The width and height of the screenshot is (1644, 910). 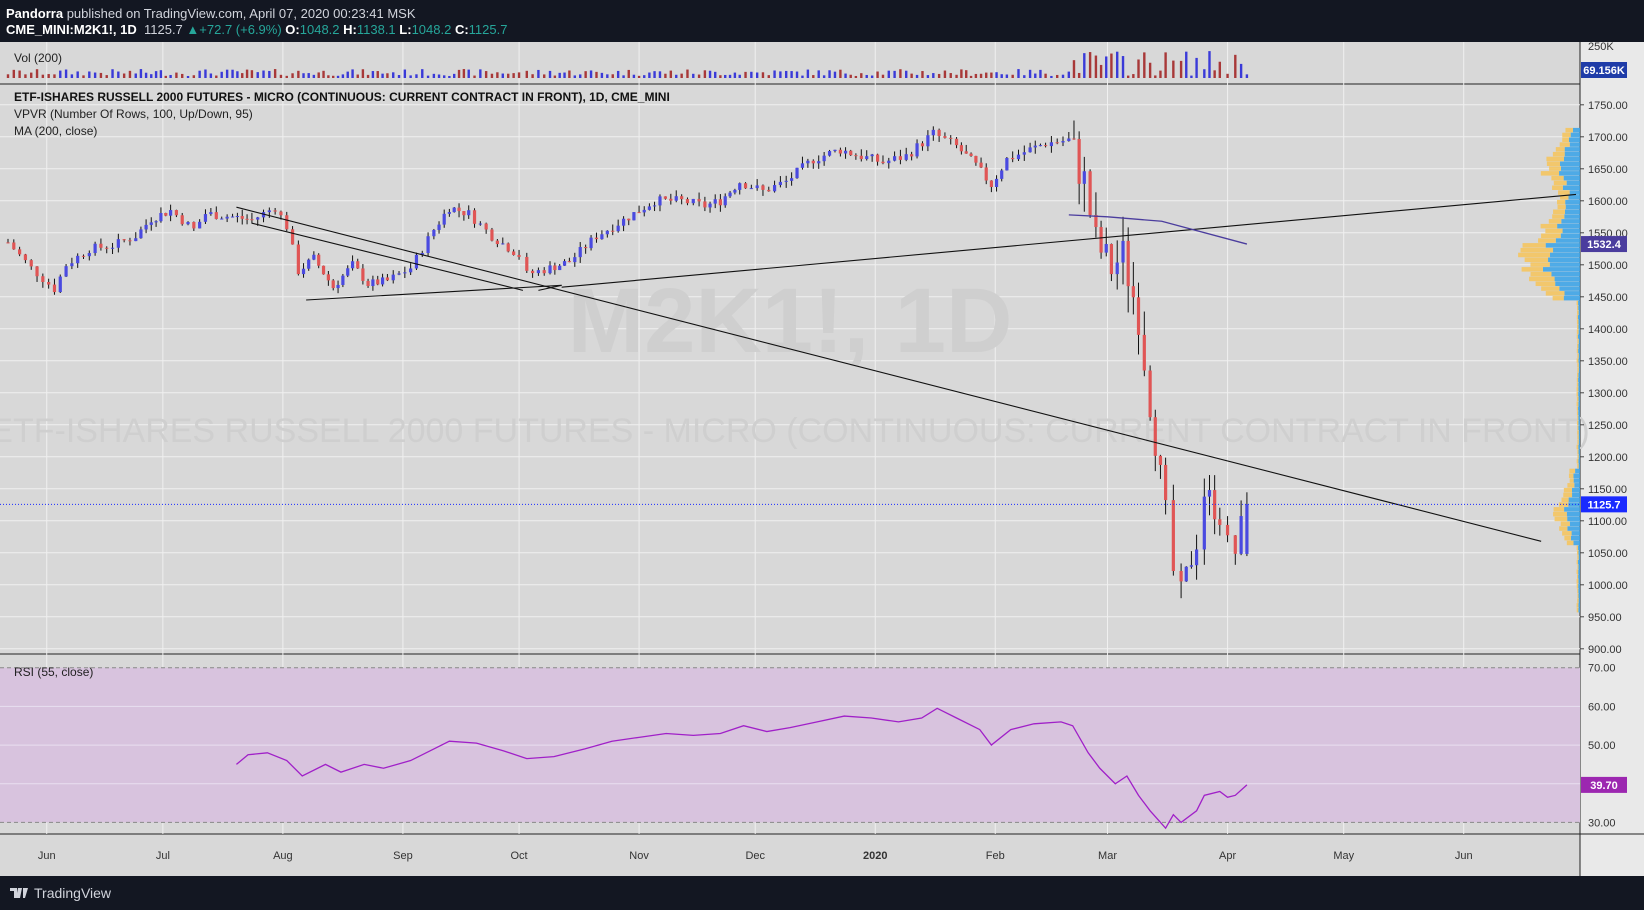 I want to click on symbol-name: CME_MINI:M2K1!, 1D, so click(x=71, y=29).